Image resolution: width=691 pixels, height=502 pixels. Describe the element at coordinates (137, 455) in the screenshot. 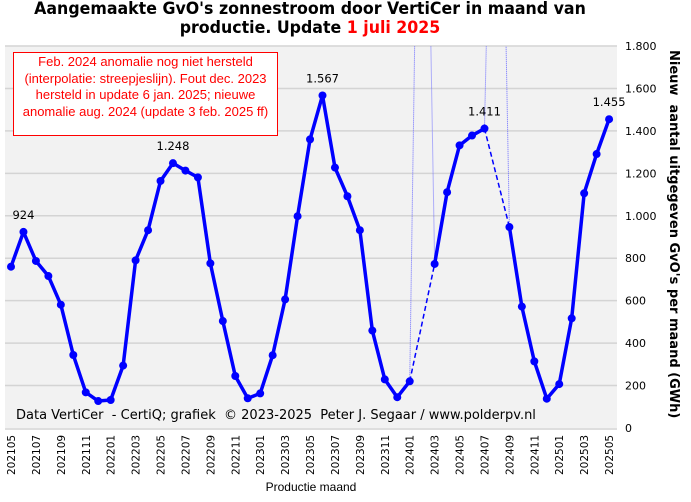

I see `x-tick-label: 202203` at that location.